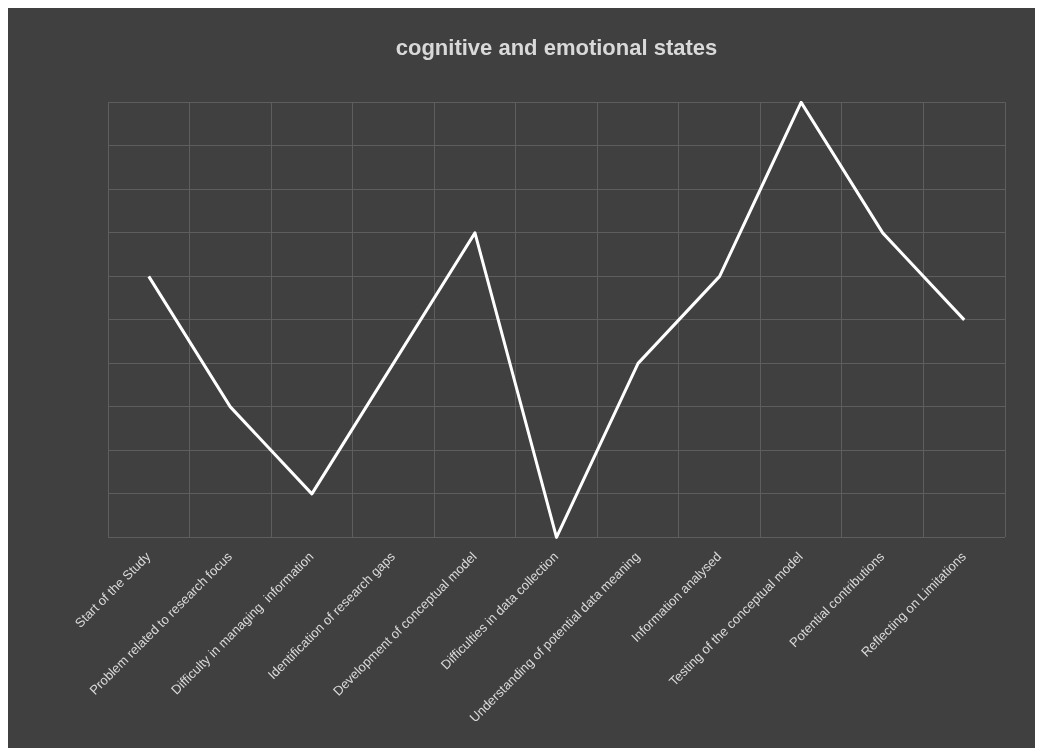 This screenshot has height=756, width=1043. Describe the element at coordinates (556, 48) in the screenshot. I see `chart-title: cognitive and emotional states` at that location.